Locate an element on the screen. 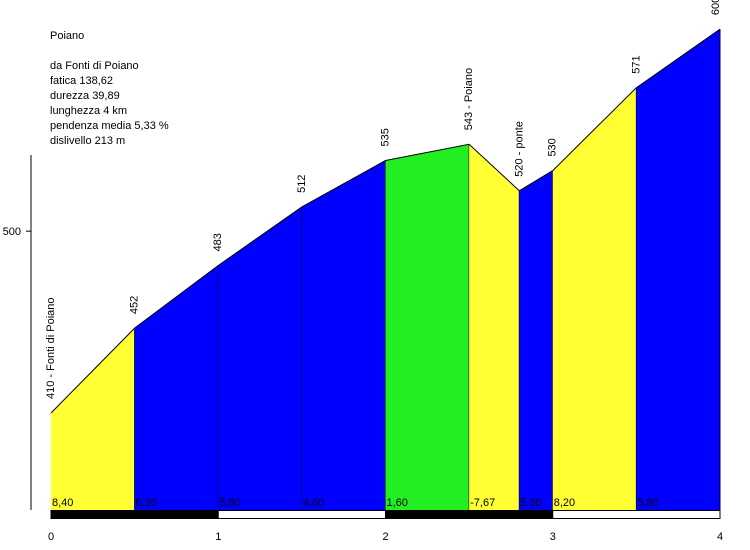  x-tick-label-0: 0 is located at coordinates (51, 537).